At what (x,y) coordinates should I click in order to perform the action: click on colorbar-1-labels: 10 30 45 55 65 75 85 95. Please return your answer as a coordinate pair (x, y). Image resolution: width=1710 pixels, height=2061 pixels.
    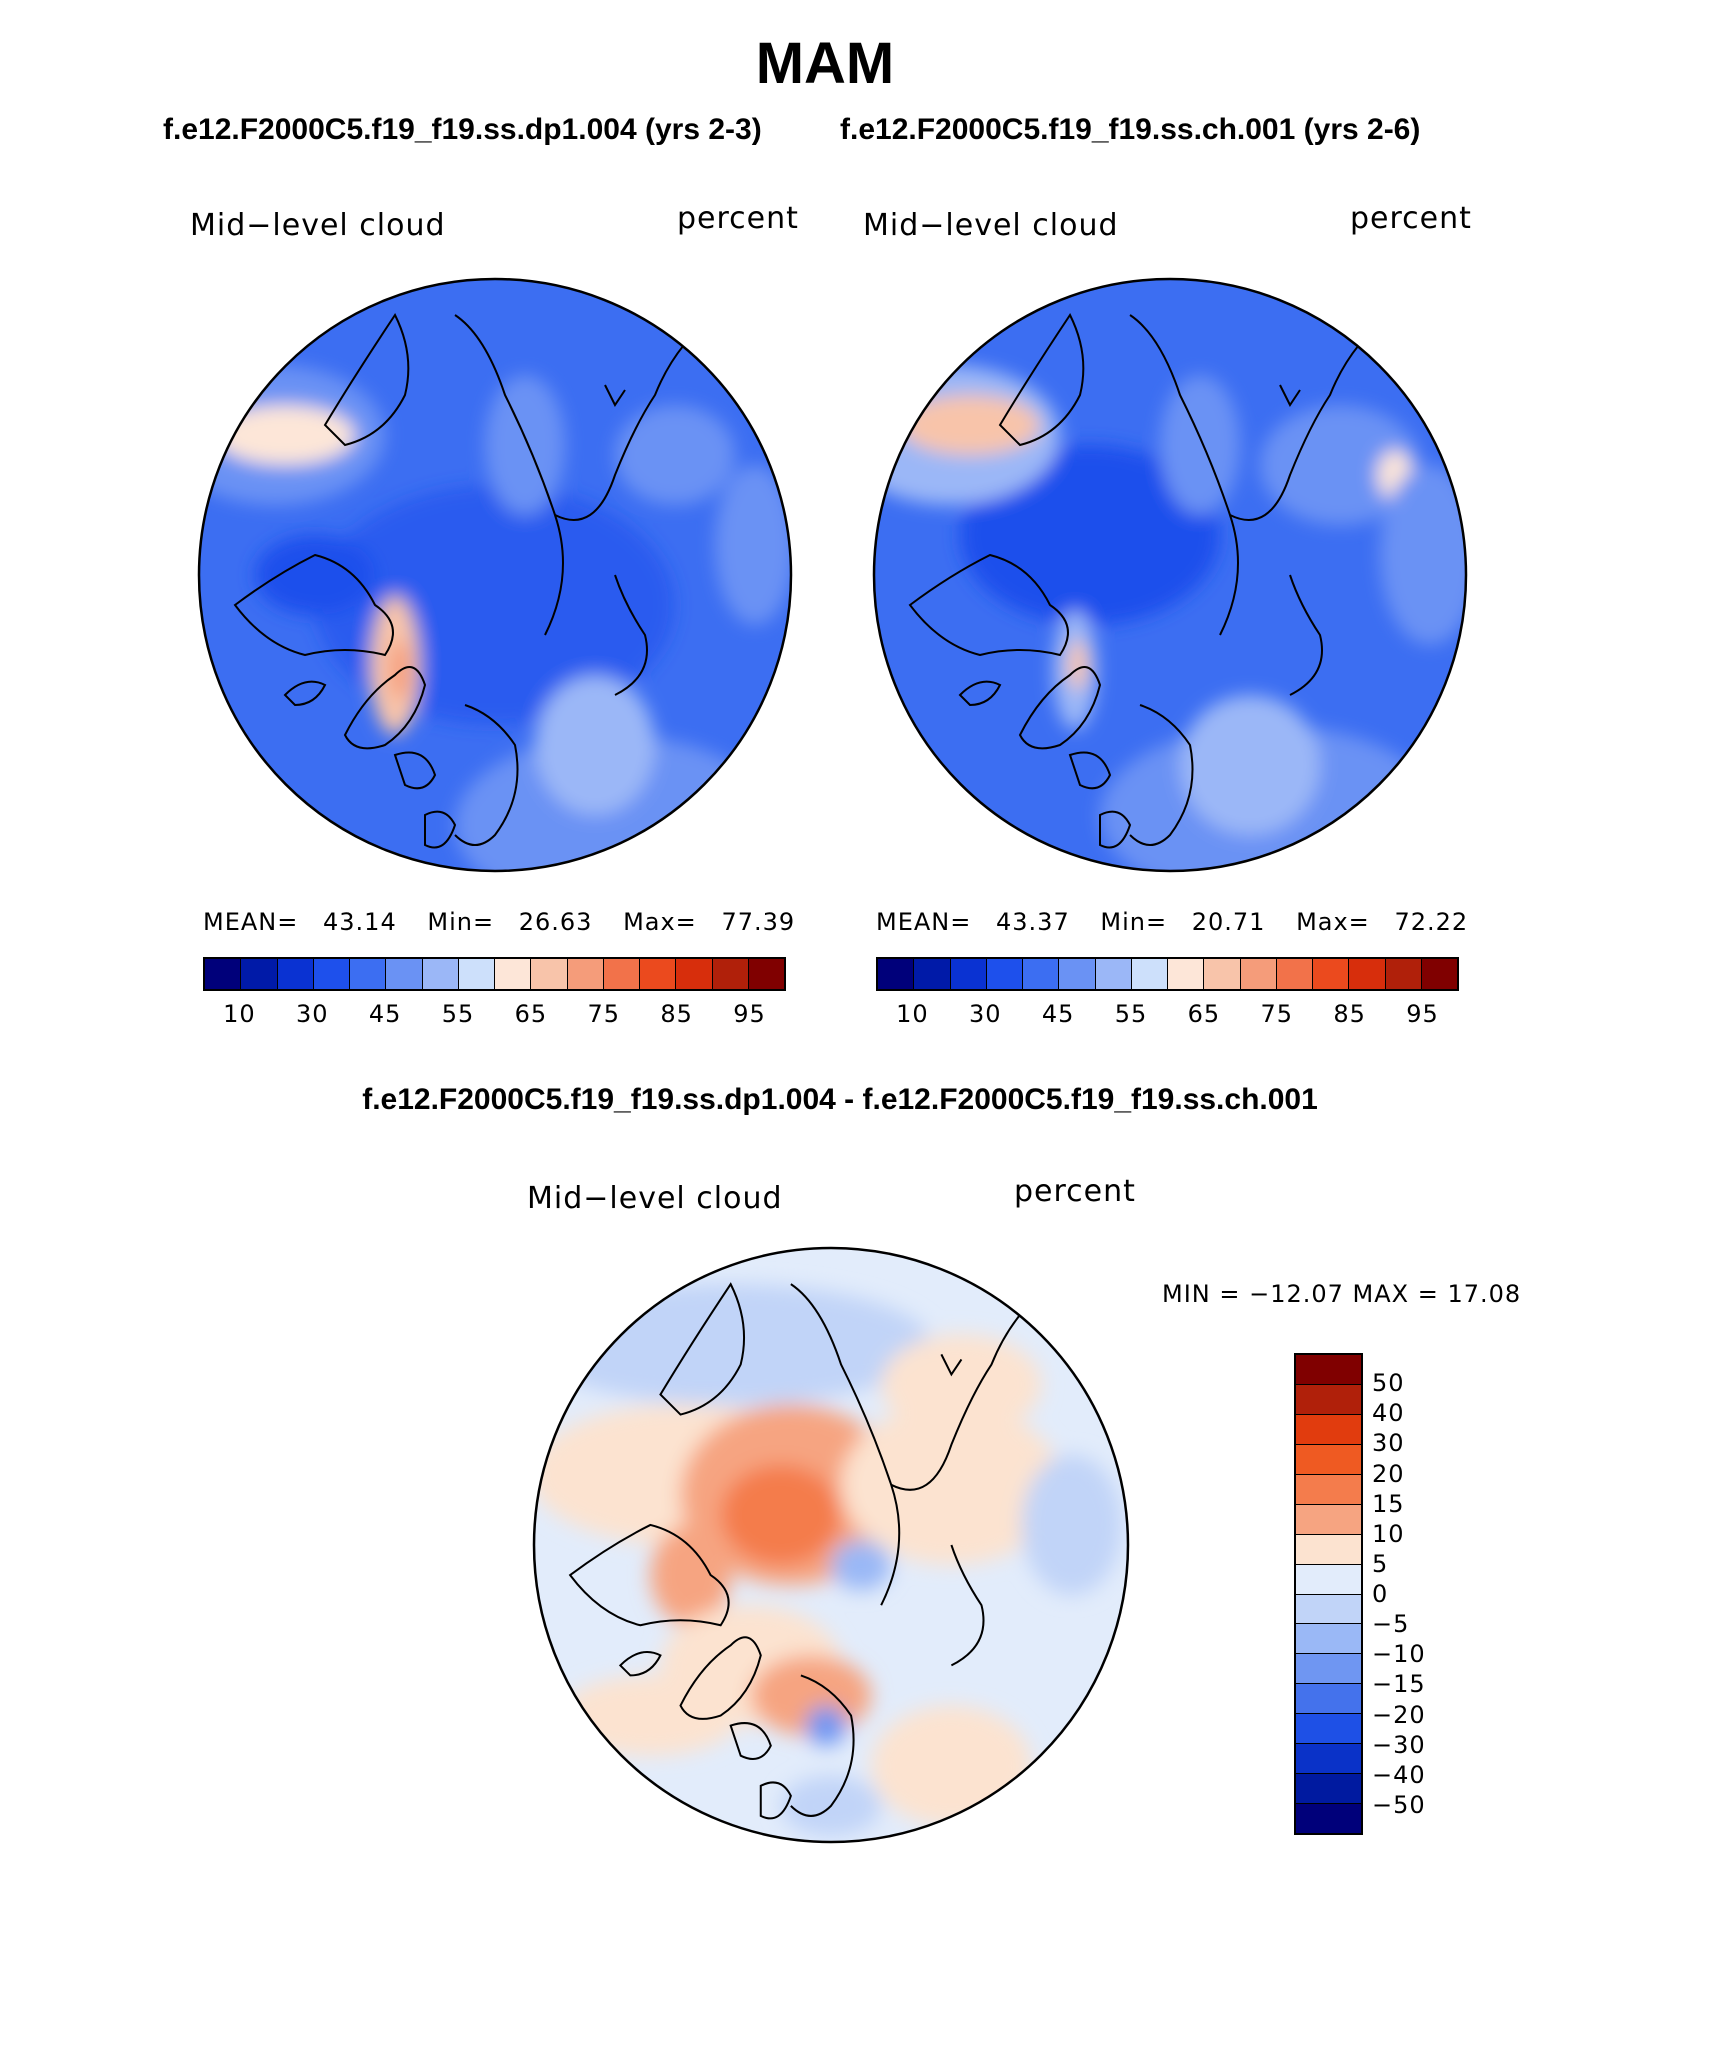
    Looking at the image, I should click on (494, 1015).